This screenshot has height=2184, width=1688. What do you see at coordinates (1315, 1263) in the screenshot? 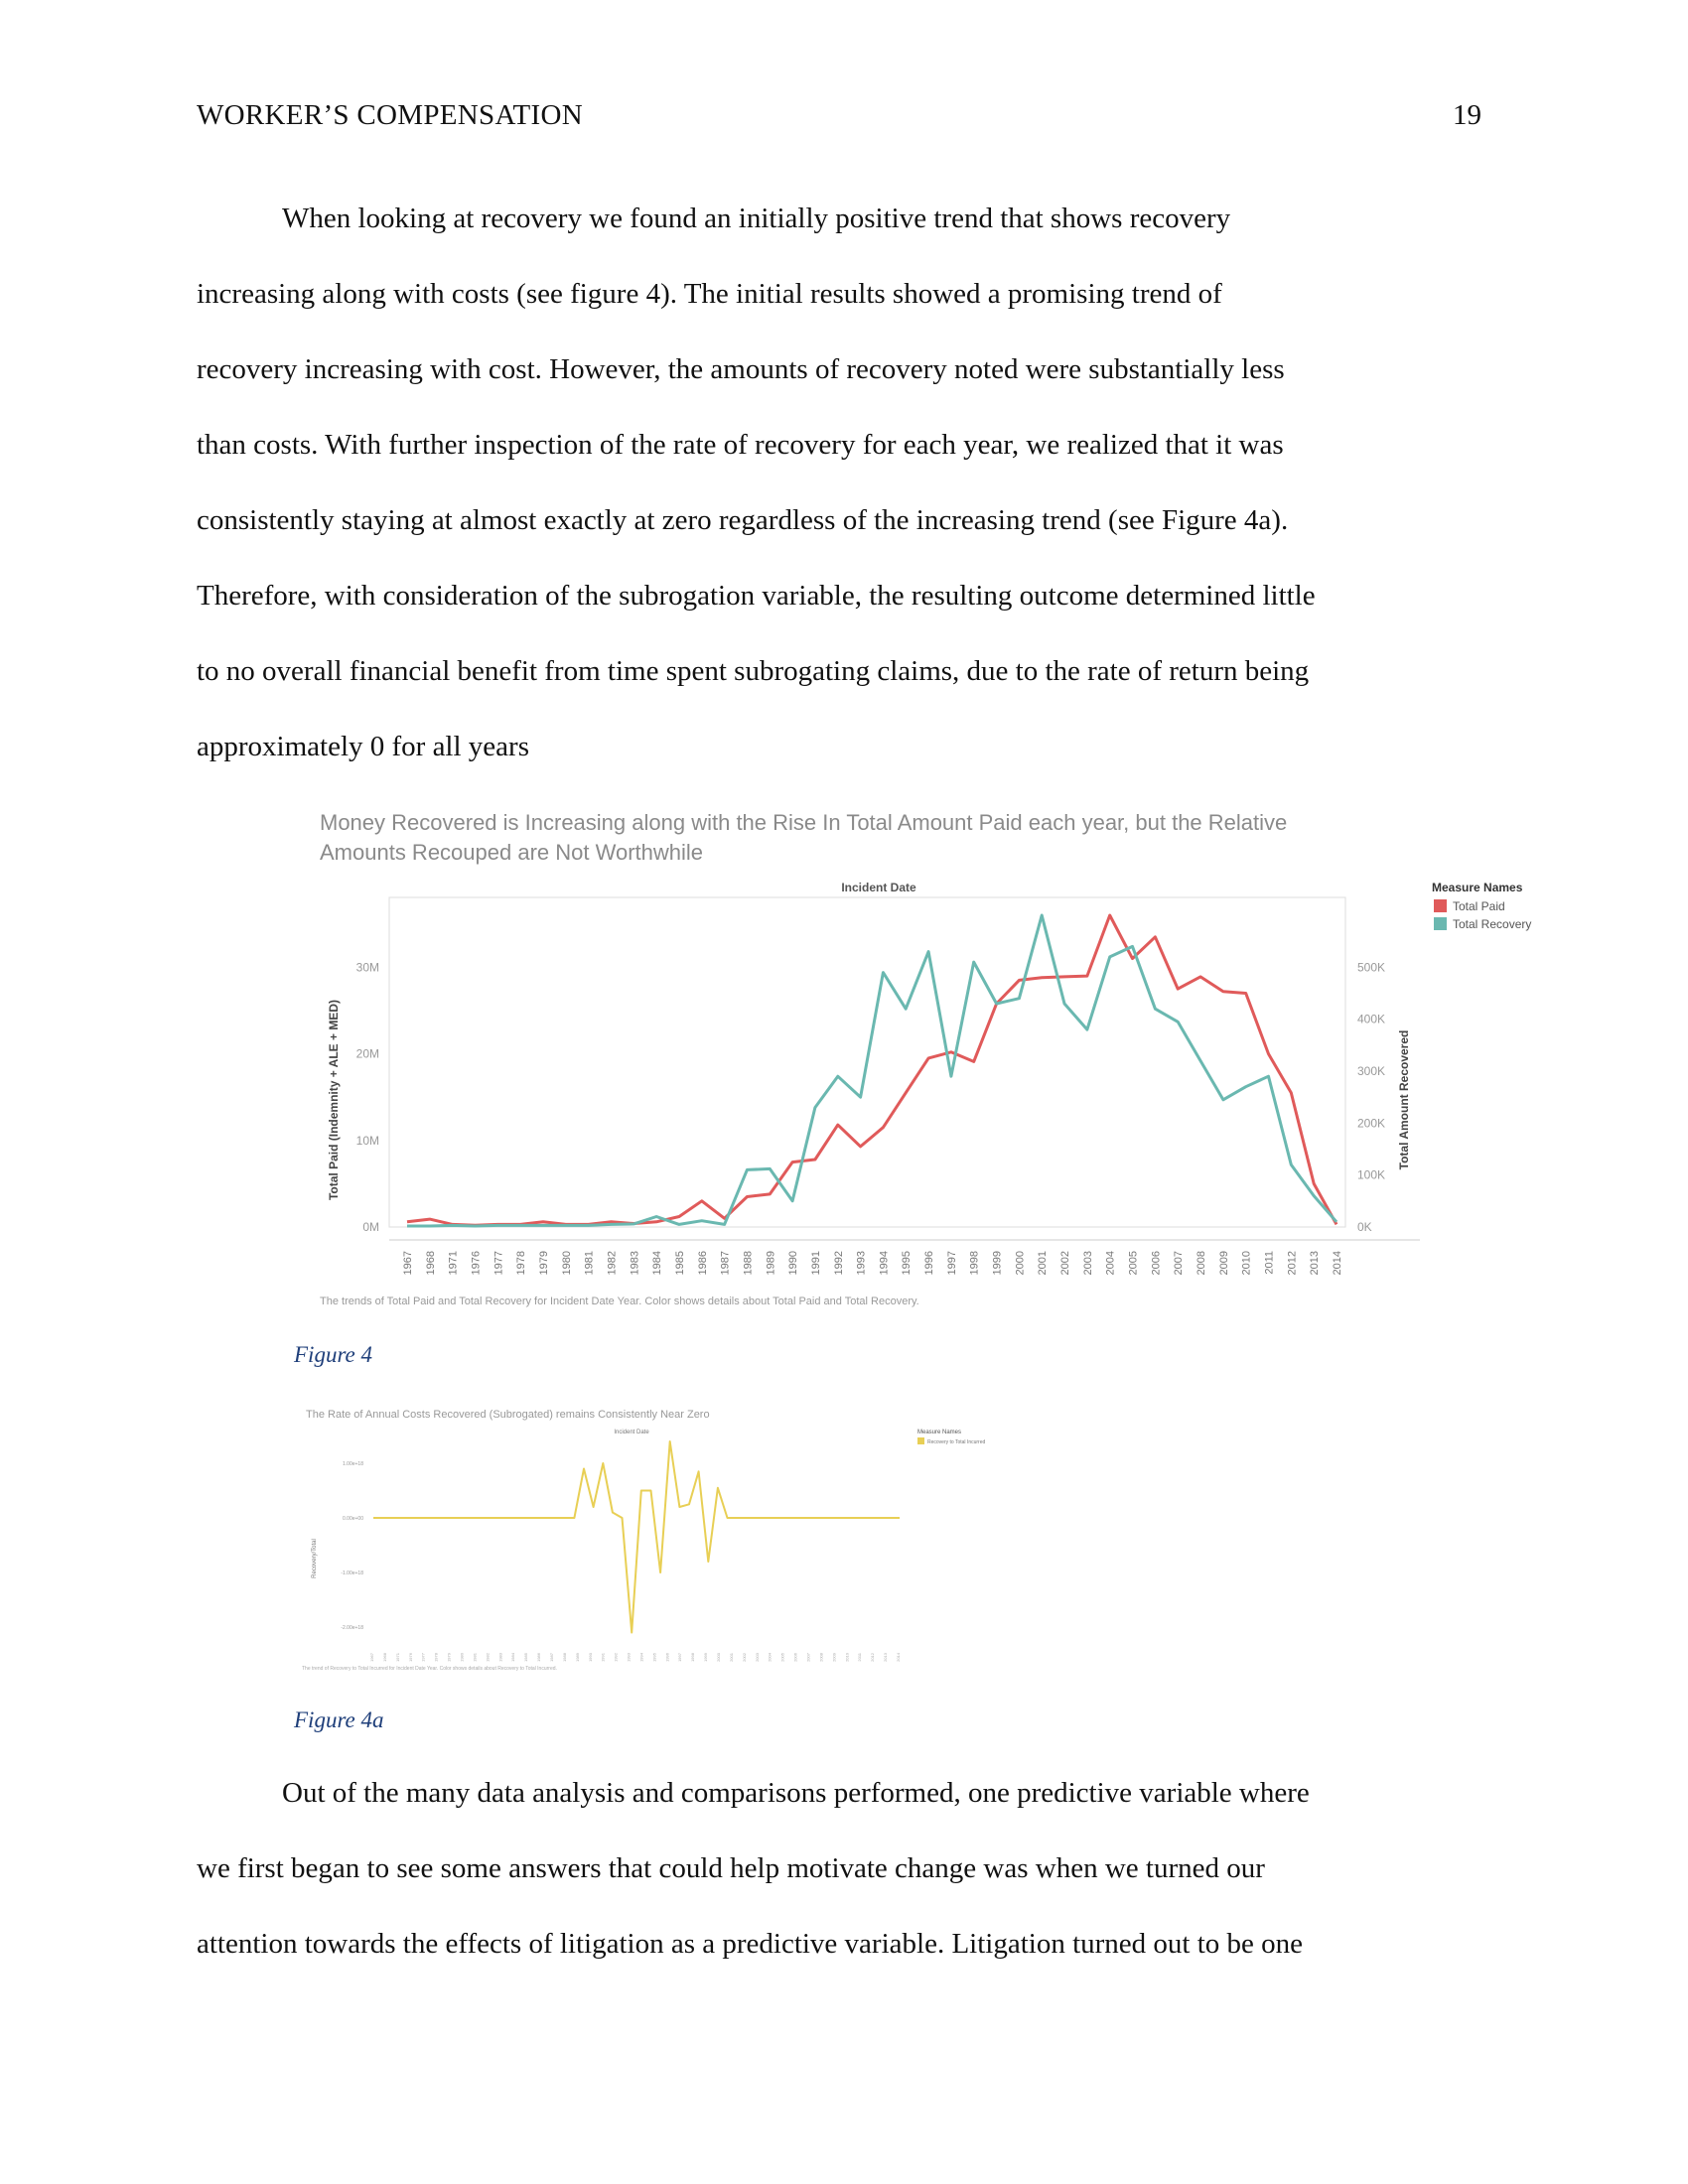
I see `x-tick-label: 2013` at bounding box center [1315, 1263].